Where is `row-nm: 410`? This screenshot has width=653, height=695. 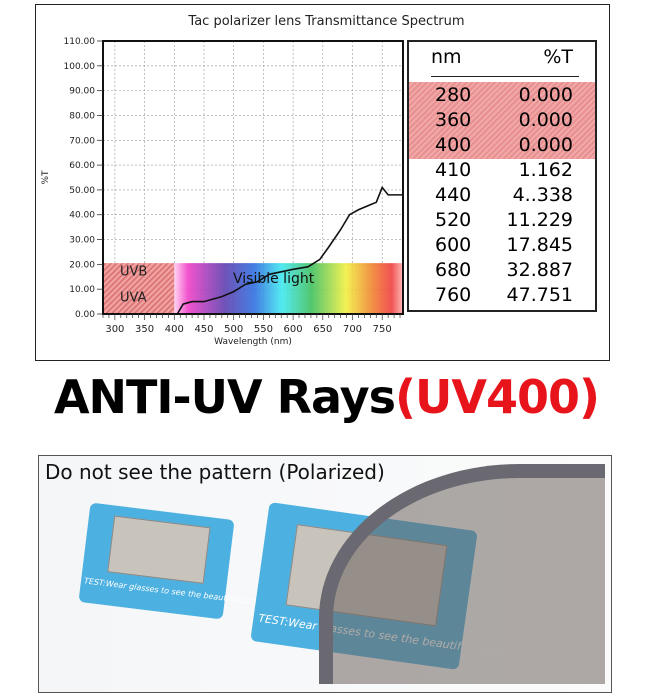 row-nm: 410 is located at coordinates (453, 170).